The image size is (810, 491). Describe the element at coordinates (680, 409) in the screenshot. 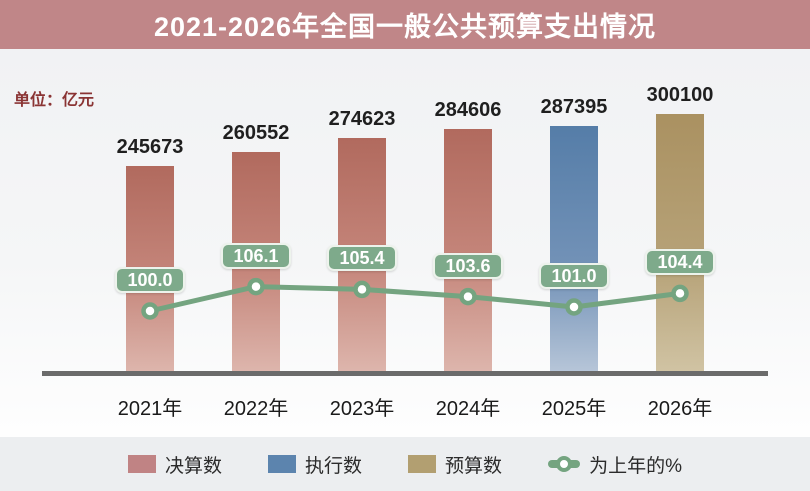

I see `x-tick-2026: 2026年` at that location.